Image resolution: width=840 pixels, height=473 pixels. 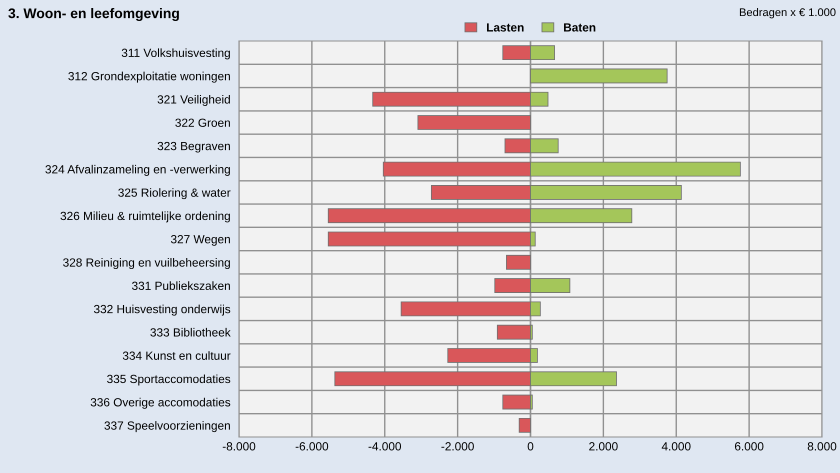 I want to click on y-tick-label: 335 Sportaccomodaties, so click(x=168, y=380).